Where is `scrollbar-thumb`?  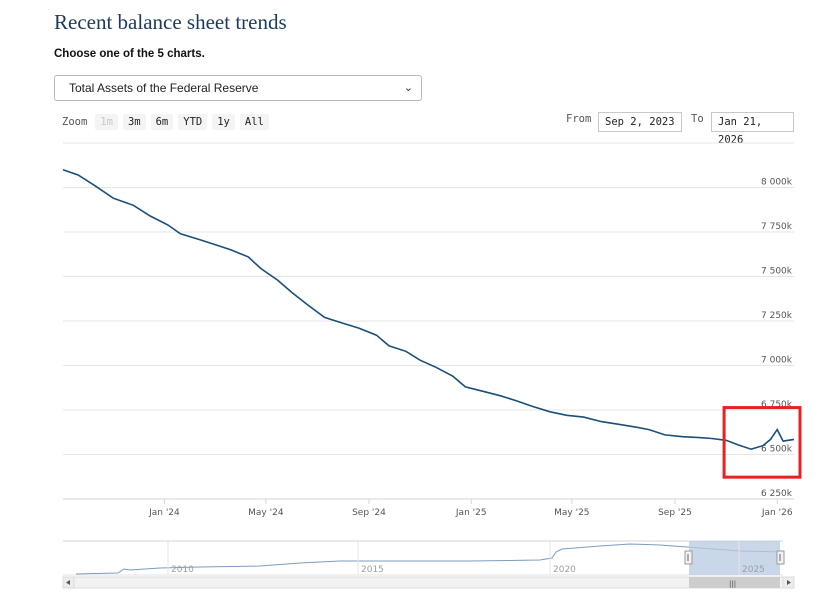
scrollbar-thumb is located at coordinates (734, 582).